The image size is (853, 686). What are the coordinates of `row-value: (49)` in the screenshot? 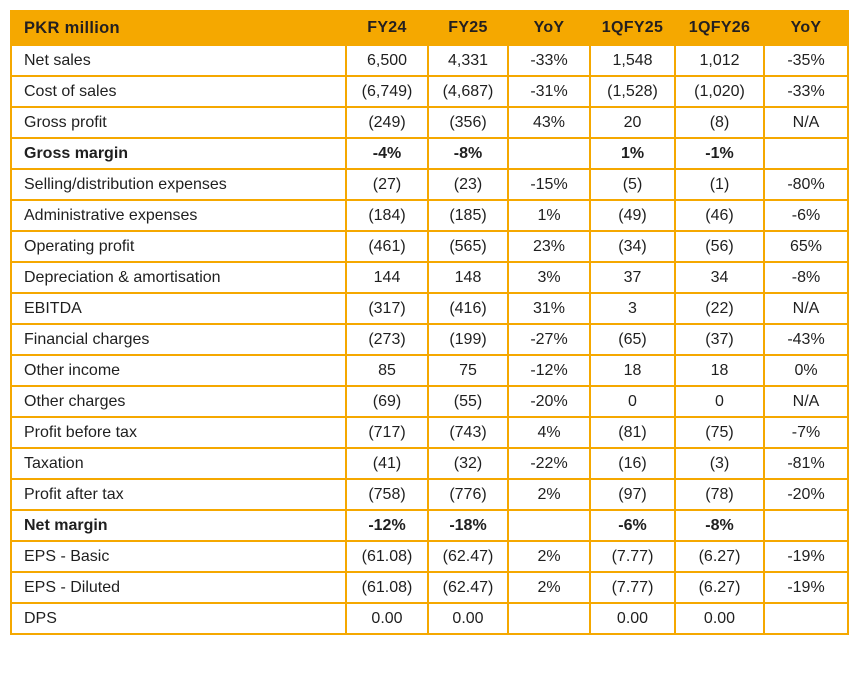 It's located at (632, 215).